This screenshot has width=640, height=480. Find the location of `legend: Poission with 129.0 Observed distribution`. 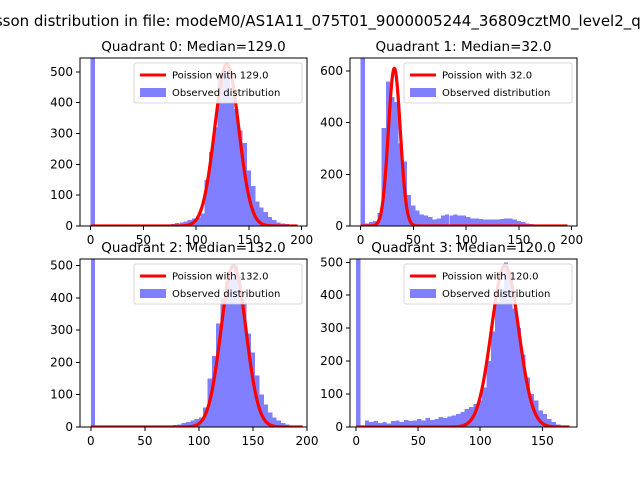

legend: Poission with 129.0 Observed distribution is located at coordinates (218, 83).